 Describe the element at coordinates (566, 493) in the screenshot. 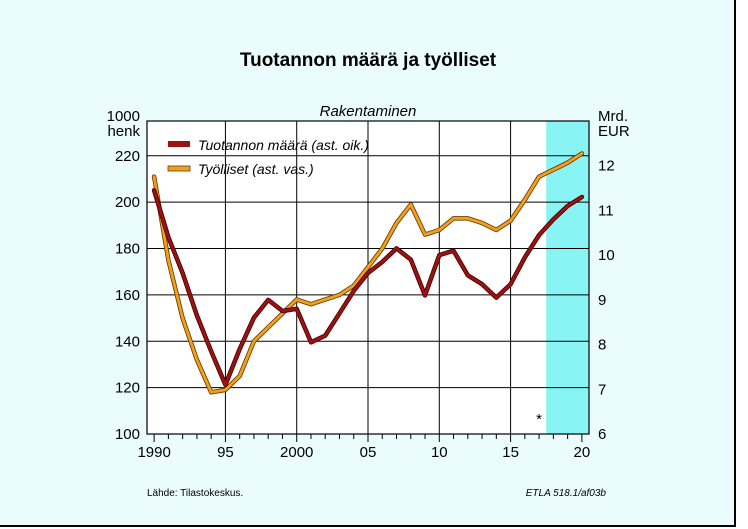

I see `chart-code: ETLA 518.1/af03b` at that location.